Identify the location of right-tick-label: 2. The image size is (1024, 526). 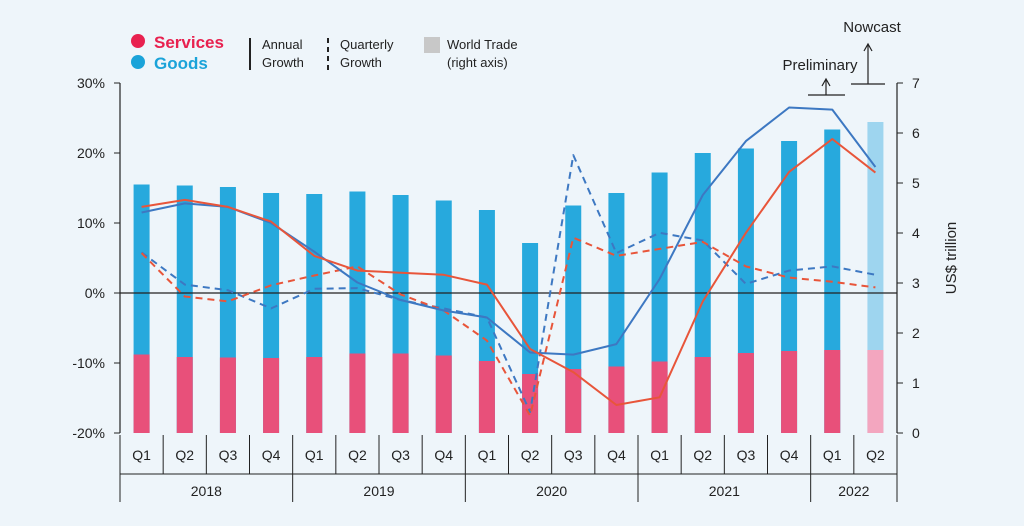
(916, 333).